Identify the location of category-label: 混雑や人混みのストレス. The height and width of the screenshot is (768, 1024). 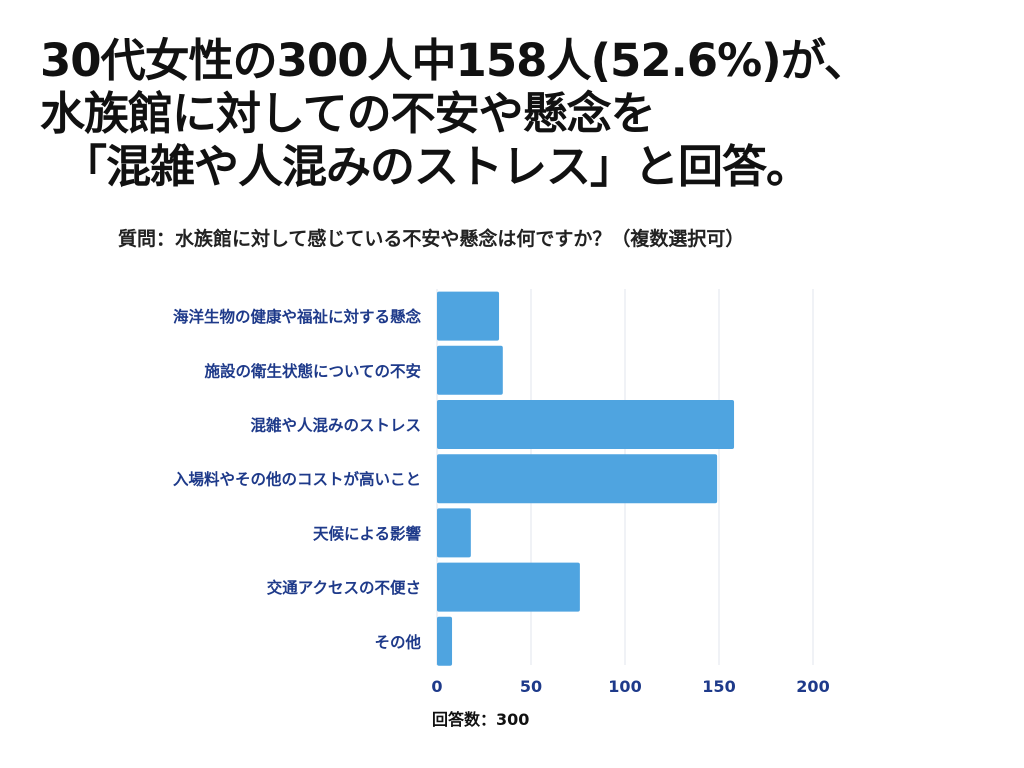
(335, 425).